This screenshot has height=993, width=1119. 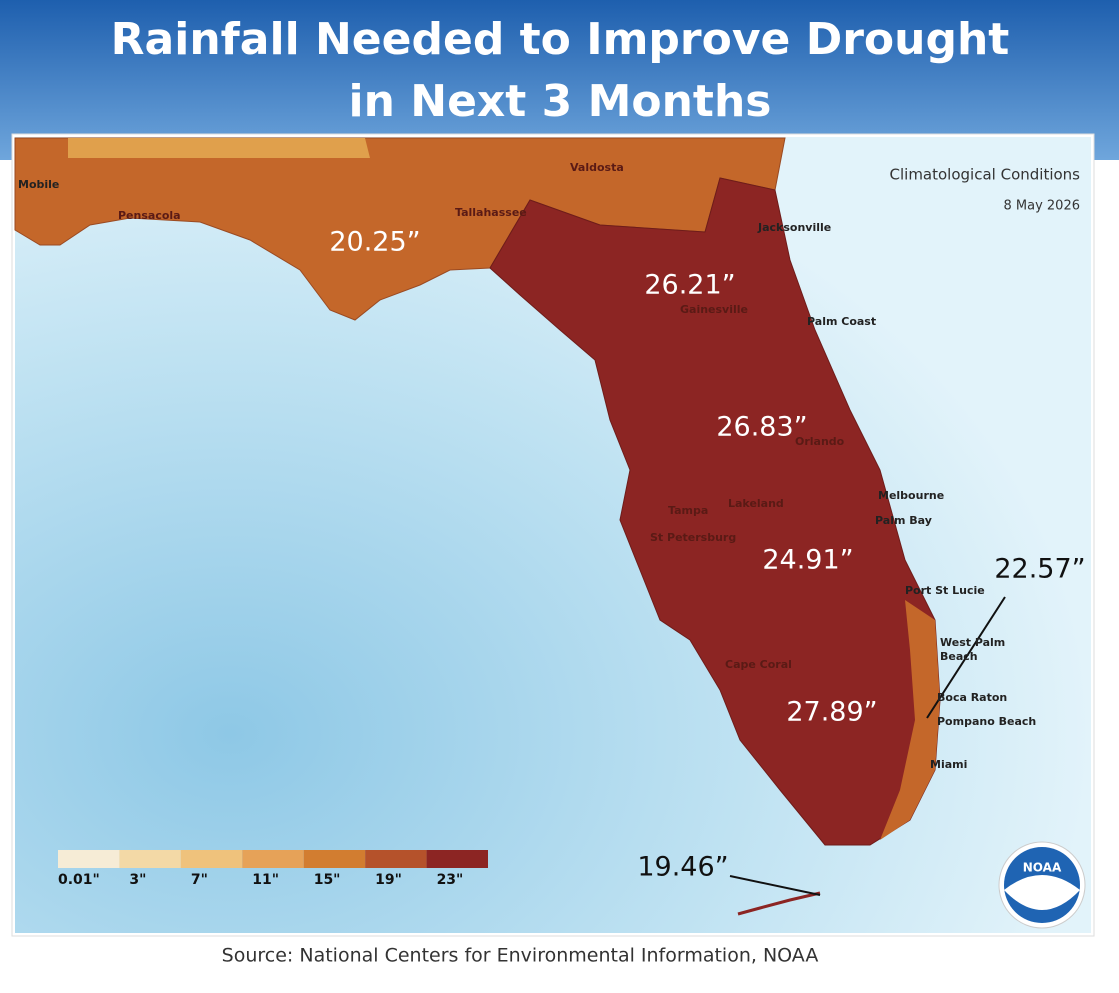 What do you see at coordinates (841, 321) in the screenshot?
I see `city: Palm Coast` at bounding box center [841, 321].